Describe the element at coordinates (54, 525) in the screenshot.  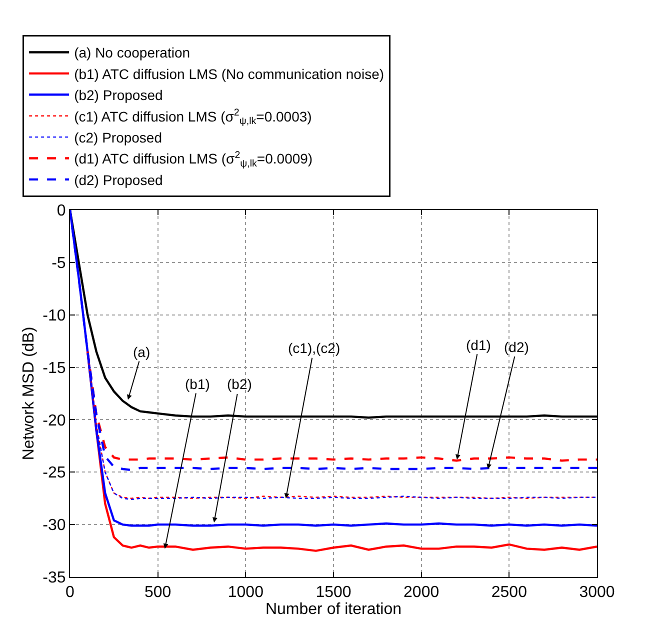
I see `y-tick-label: -30` at that location.